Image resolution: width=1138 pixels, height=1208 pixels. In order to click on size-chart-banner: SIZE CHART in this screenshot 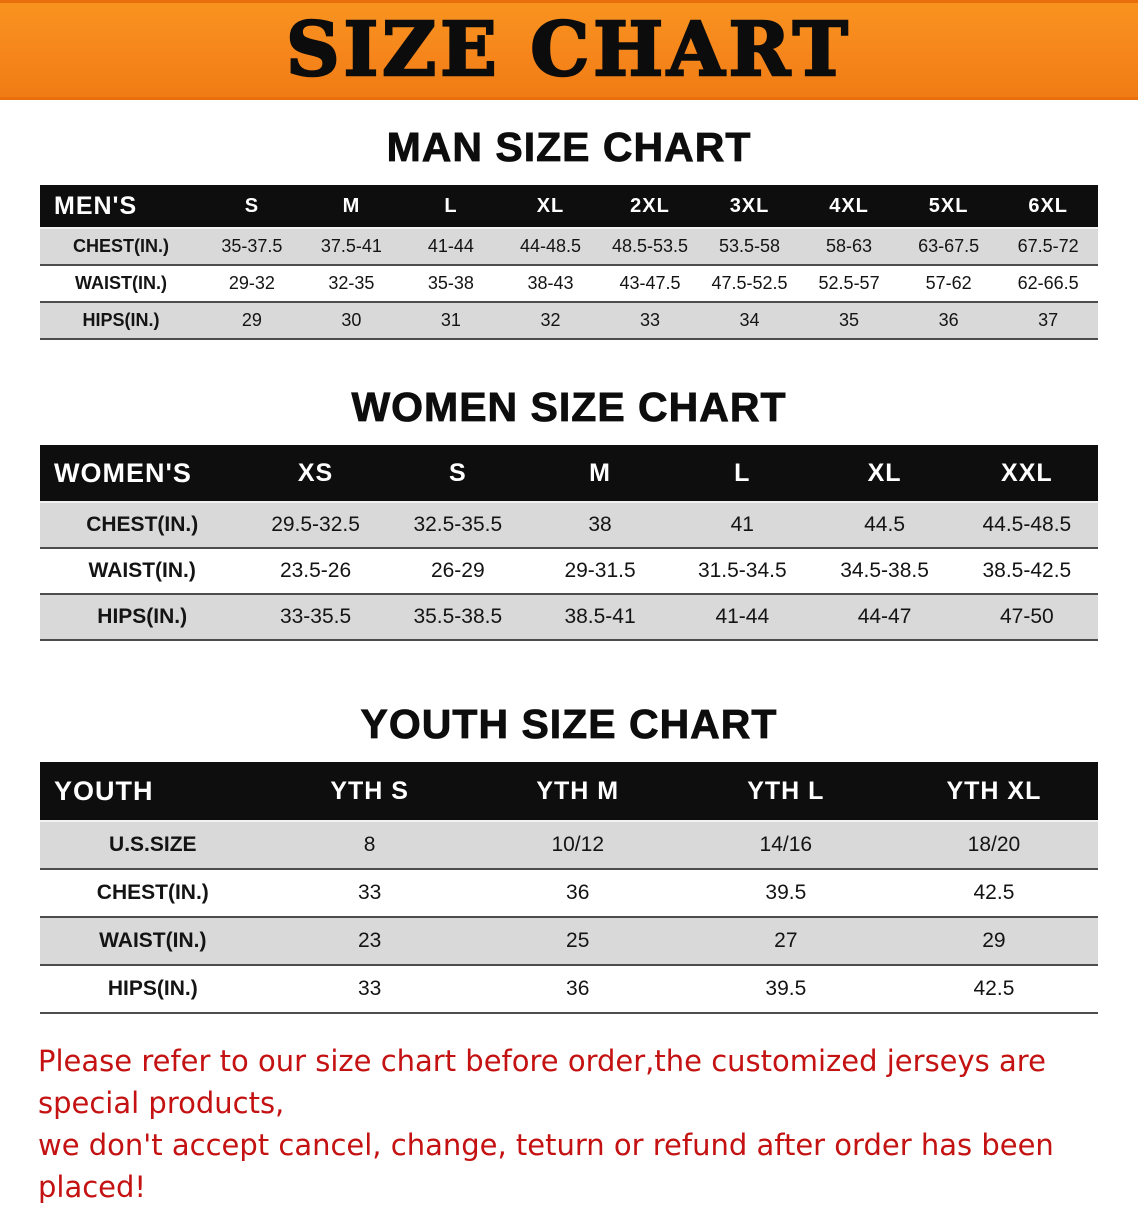, I will do `click(569, 50)`.